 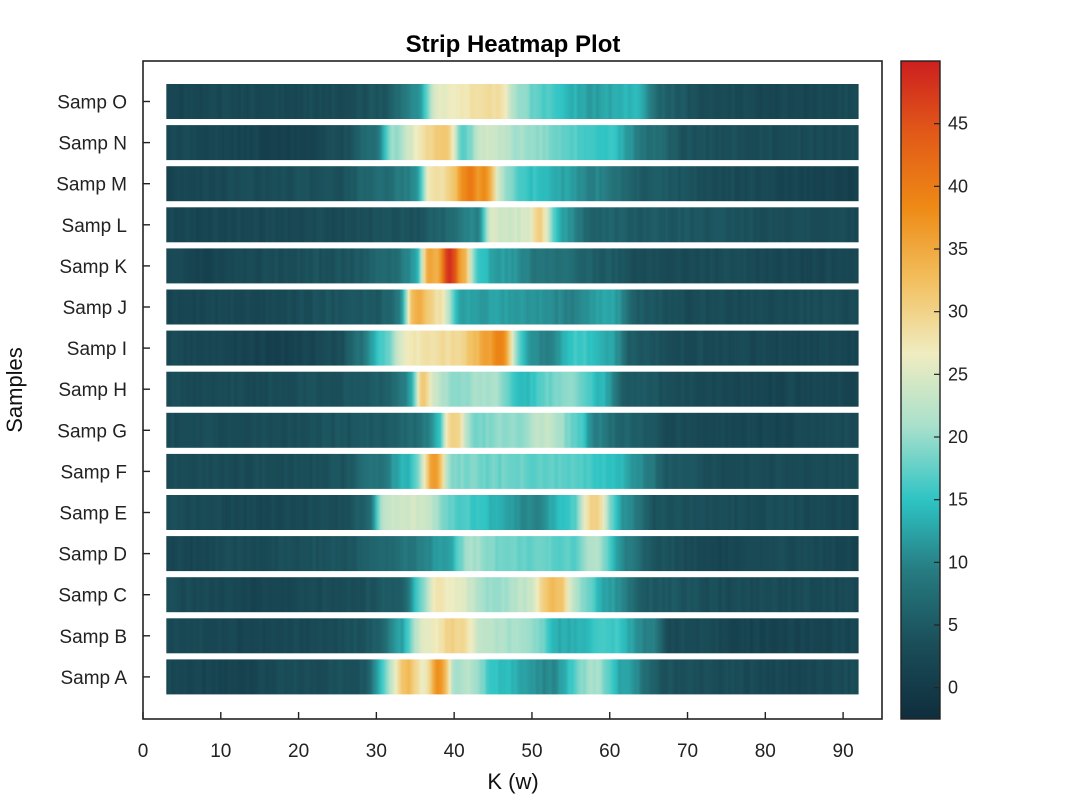 I want to click on y-tick-label: Samp O, so click(x=92, y=103).